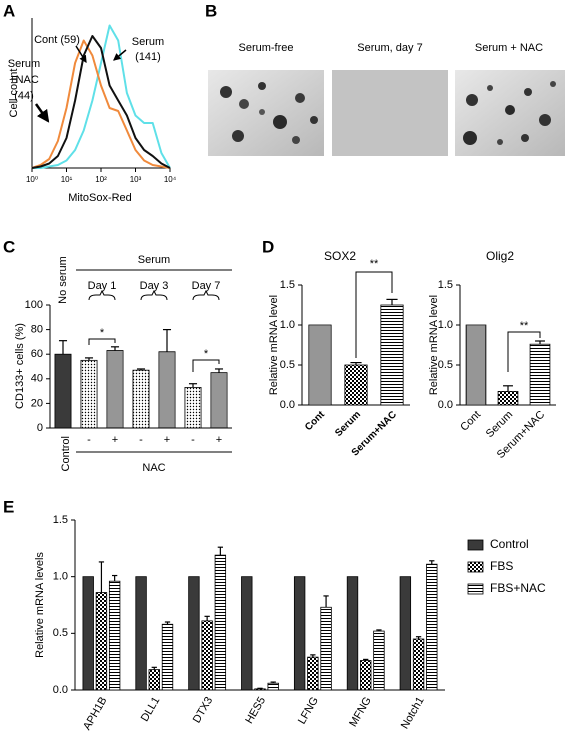 The width and height of the screenshot is (567, 742). What do you see at coordinates (500, 256) in the screenshot?
I see `chart-title: Olig2` at bounding box center [500, 256].